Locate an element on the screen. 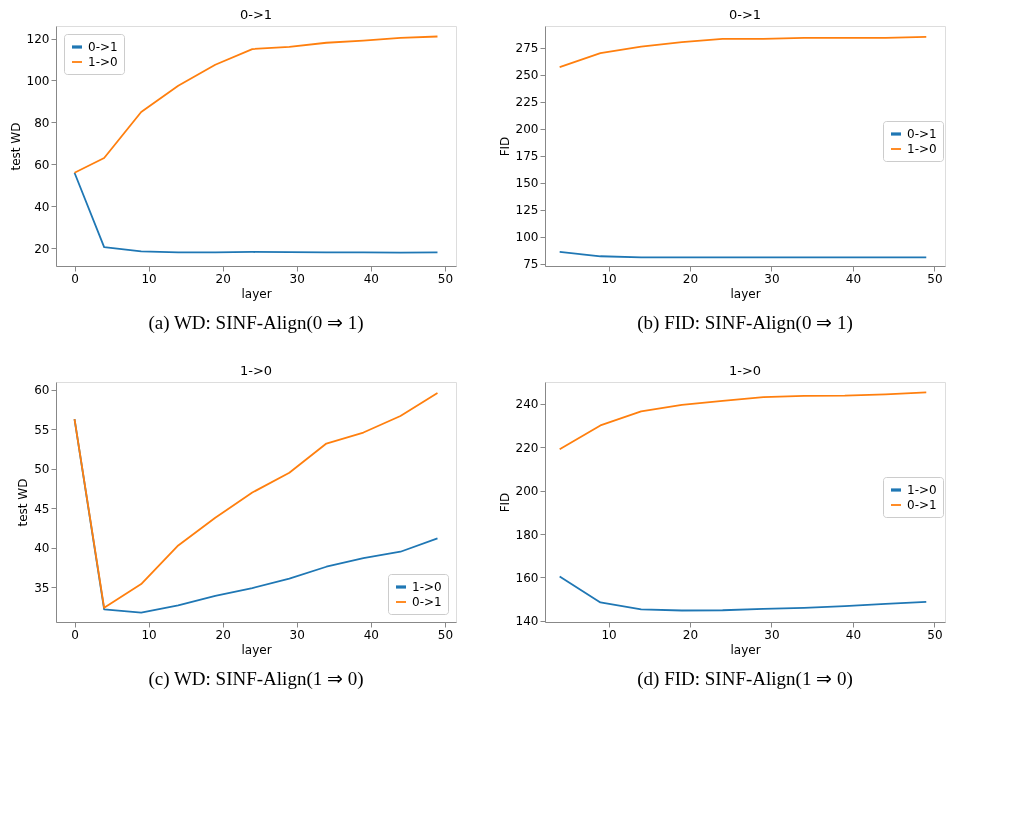  y-tick-label: 250 is located at coordinates (527, 75).